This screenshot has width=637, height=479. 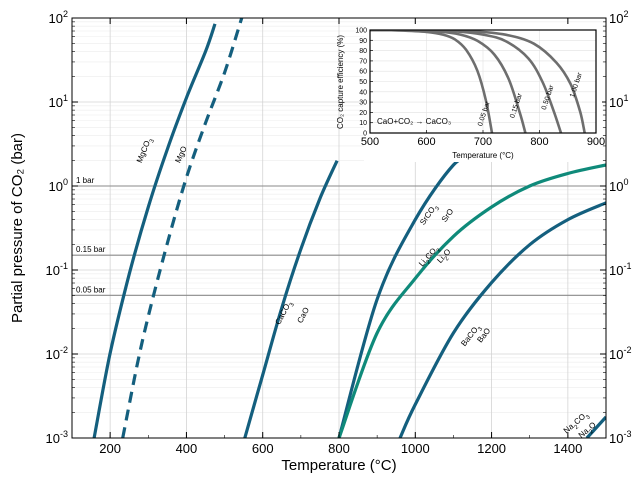 What do you see at coordinates (303, 315) in the screenshot?
I see `curve-label: CaO` at bounding box center [303, 315].